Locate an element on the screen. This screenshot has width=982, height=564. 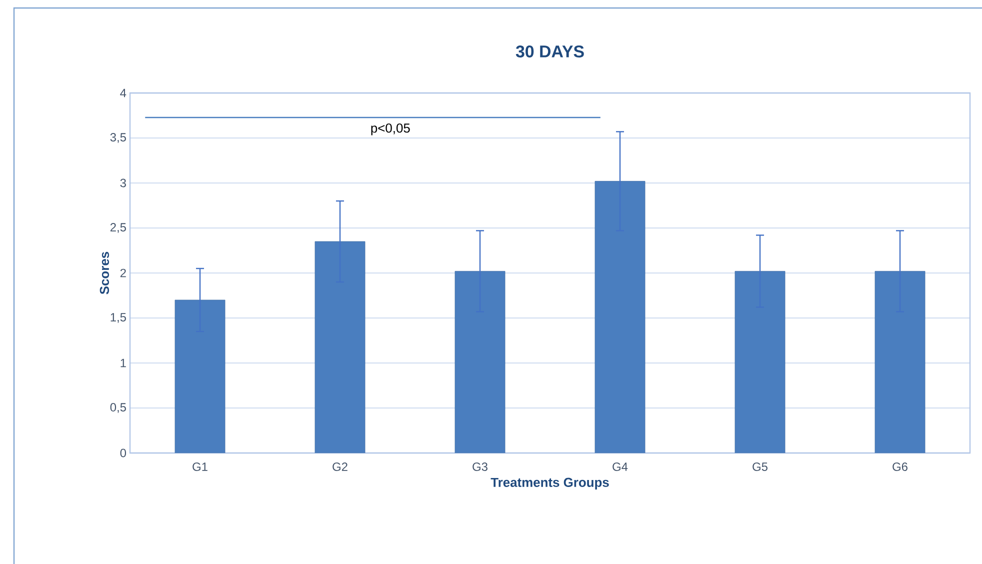
y-tick-label: 0 is located at coordinates (123, 453).